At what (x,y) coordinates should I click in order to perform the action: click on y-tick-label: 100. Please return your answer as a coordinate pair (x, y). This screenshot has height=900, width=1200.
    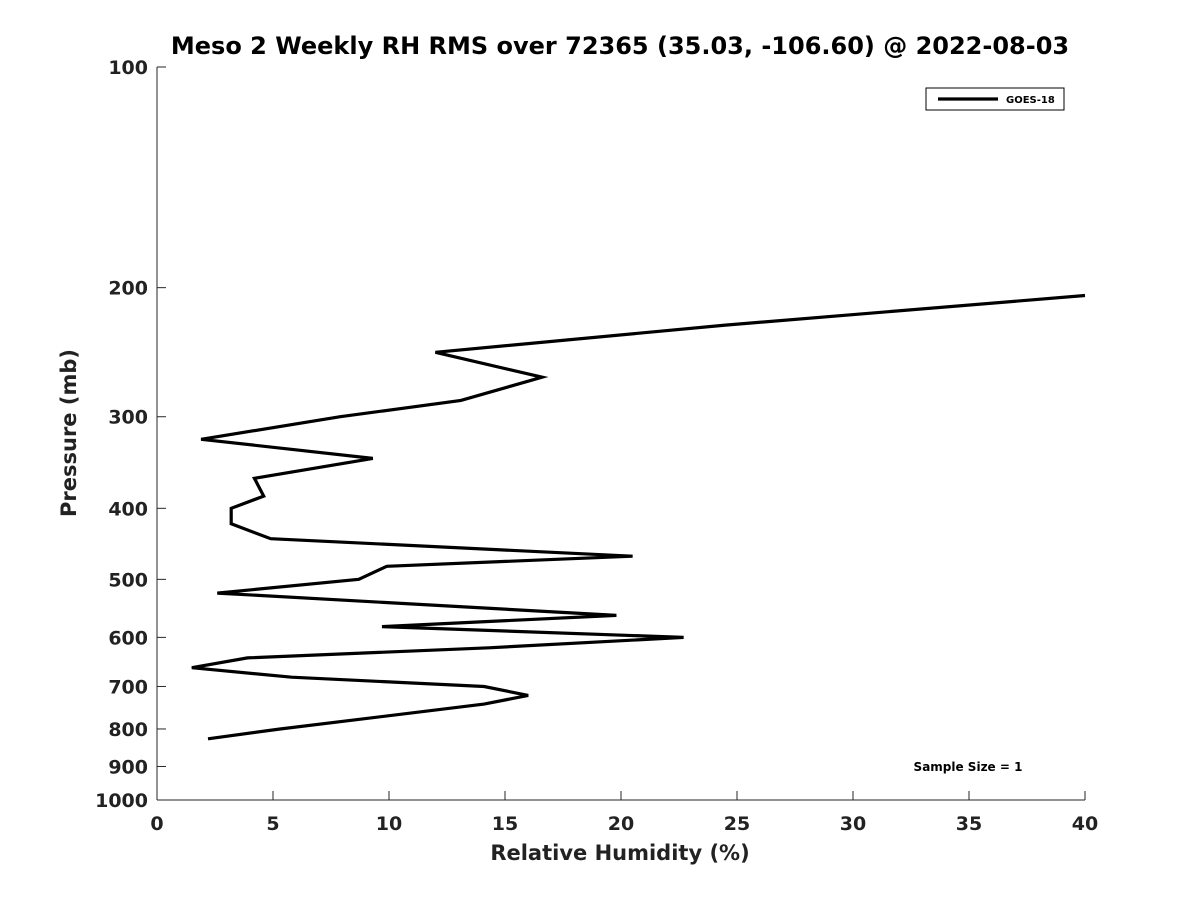
    Looking at the image, I should click on (128, 68).